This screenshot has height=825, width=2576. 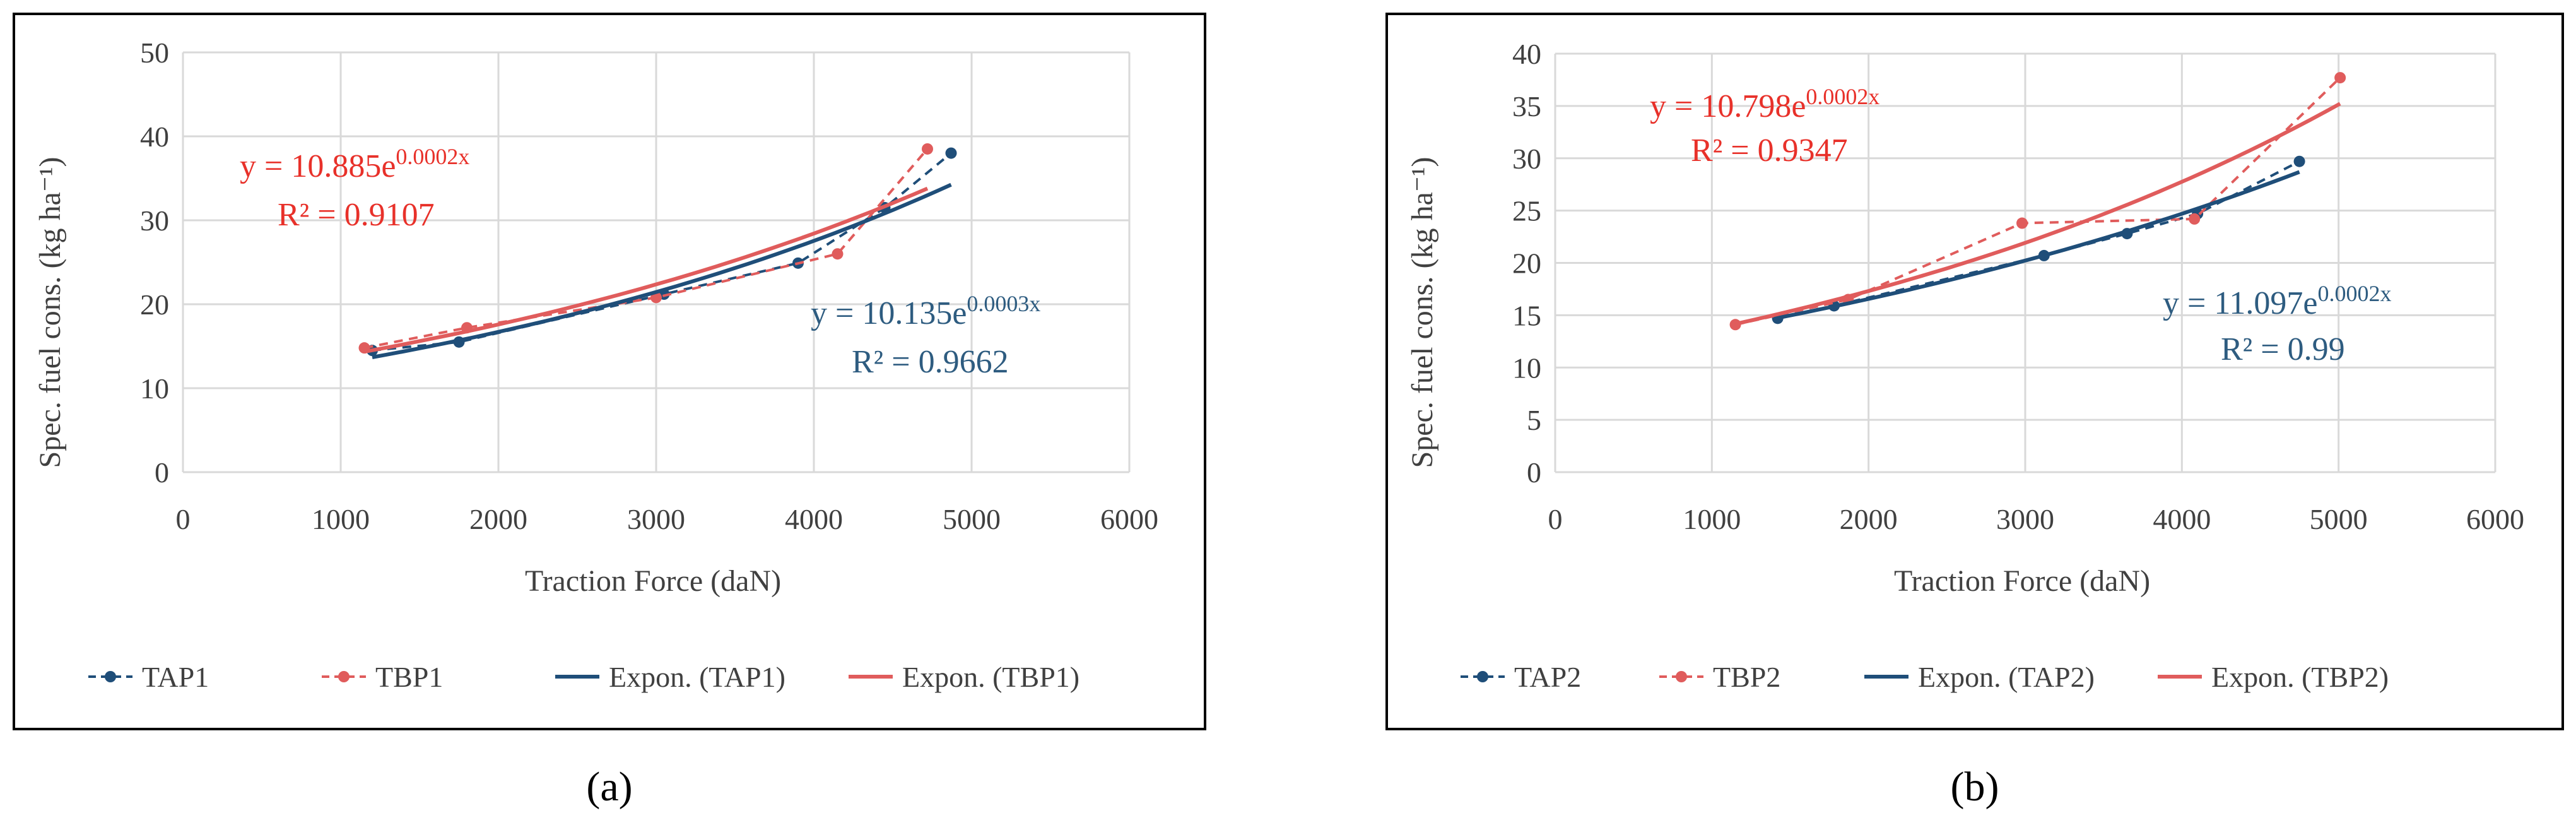 What do you see at coordinates (2277, 324) in the screenshot?
I see `equation-tap-b: y = 11.097e0.0002x R² = 0.99` at bounding box center [2277, 324].